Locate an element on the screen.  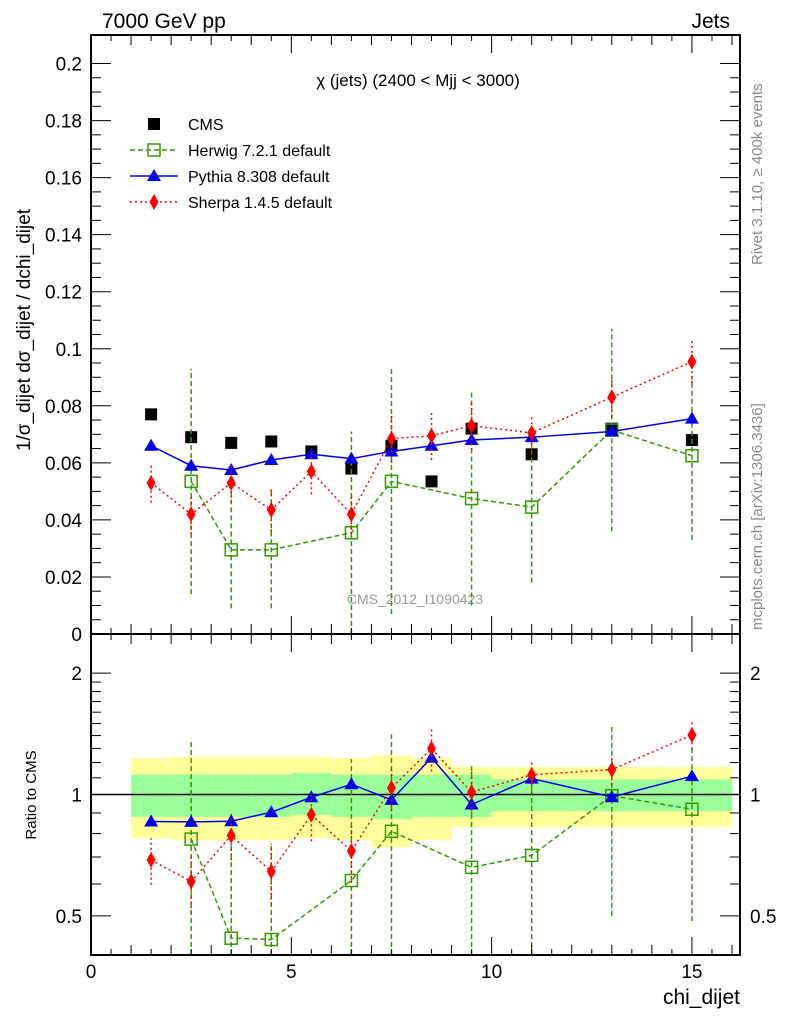
watermark: CMS_2012_I1090423 is located at coordinates (415, 599).